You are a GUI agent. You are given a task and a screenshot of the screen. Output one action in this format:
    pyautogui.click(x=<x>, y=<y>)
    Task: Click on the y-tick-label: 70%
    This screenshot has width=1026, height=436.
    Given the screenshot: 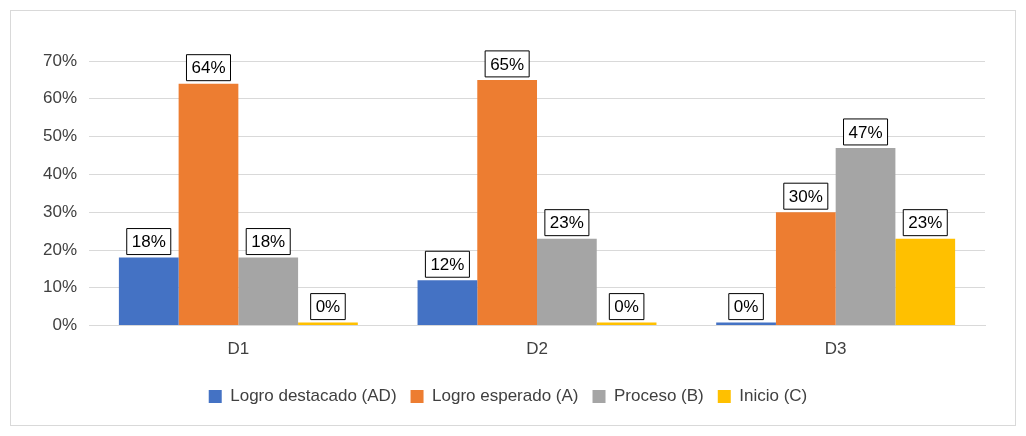 What is the action you would take?
    pyautogui.click(x=60, y=60)
    